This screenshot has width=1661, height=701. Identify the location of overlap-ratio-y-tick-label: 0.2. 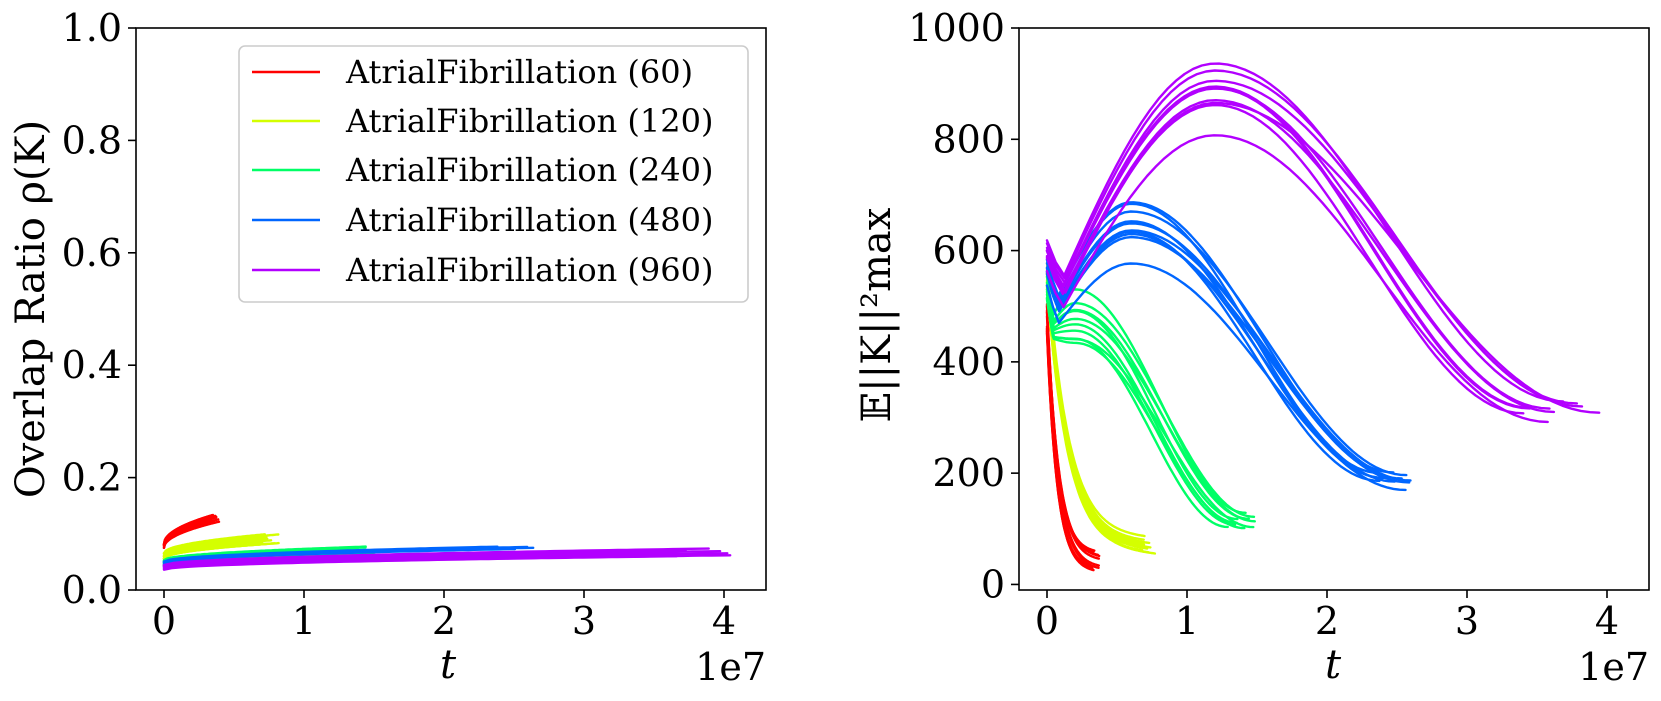
(92, 478).